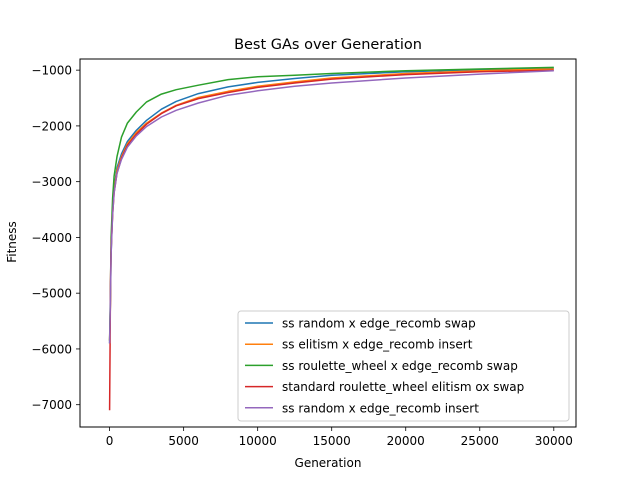  Describe the element at coordinates (51, 294) in the screenshot. I see `y-tick-label: −5000` at that location.